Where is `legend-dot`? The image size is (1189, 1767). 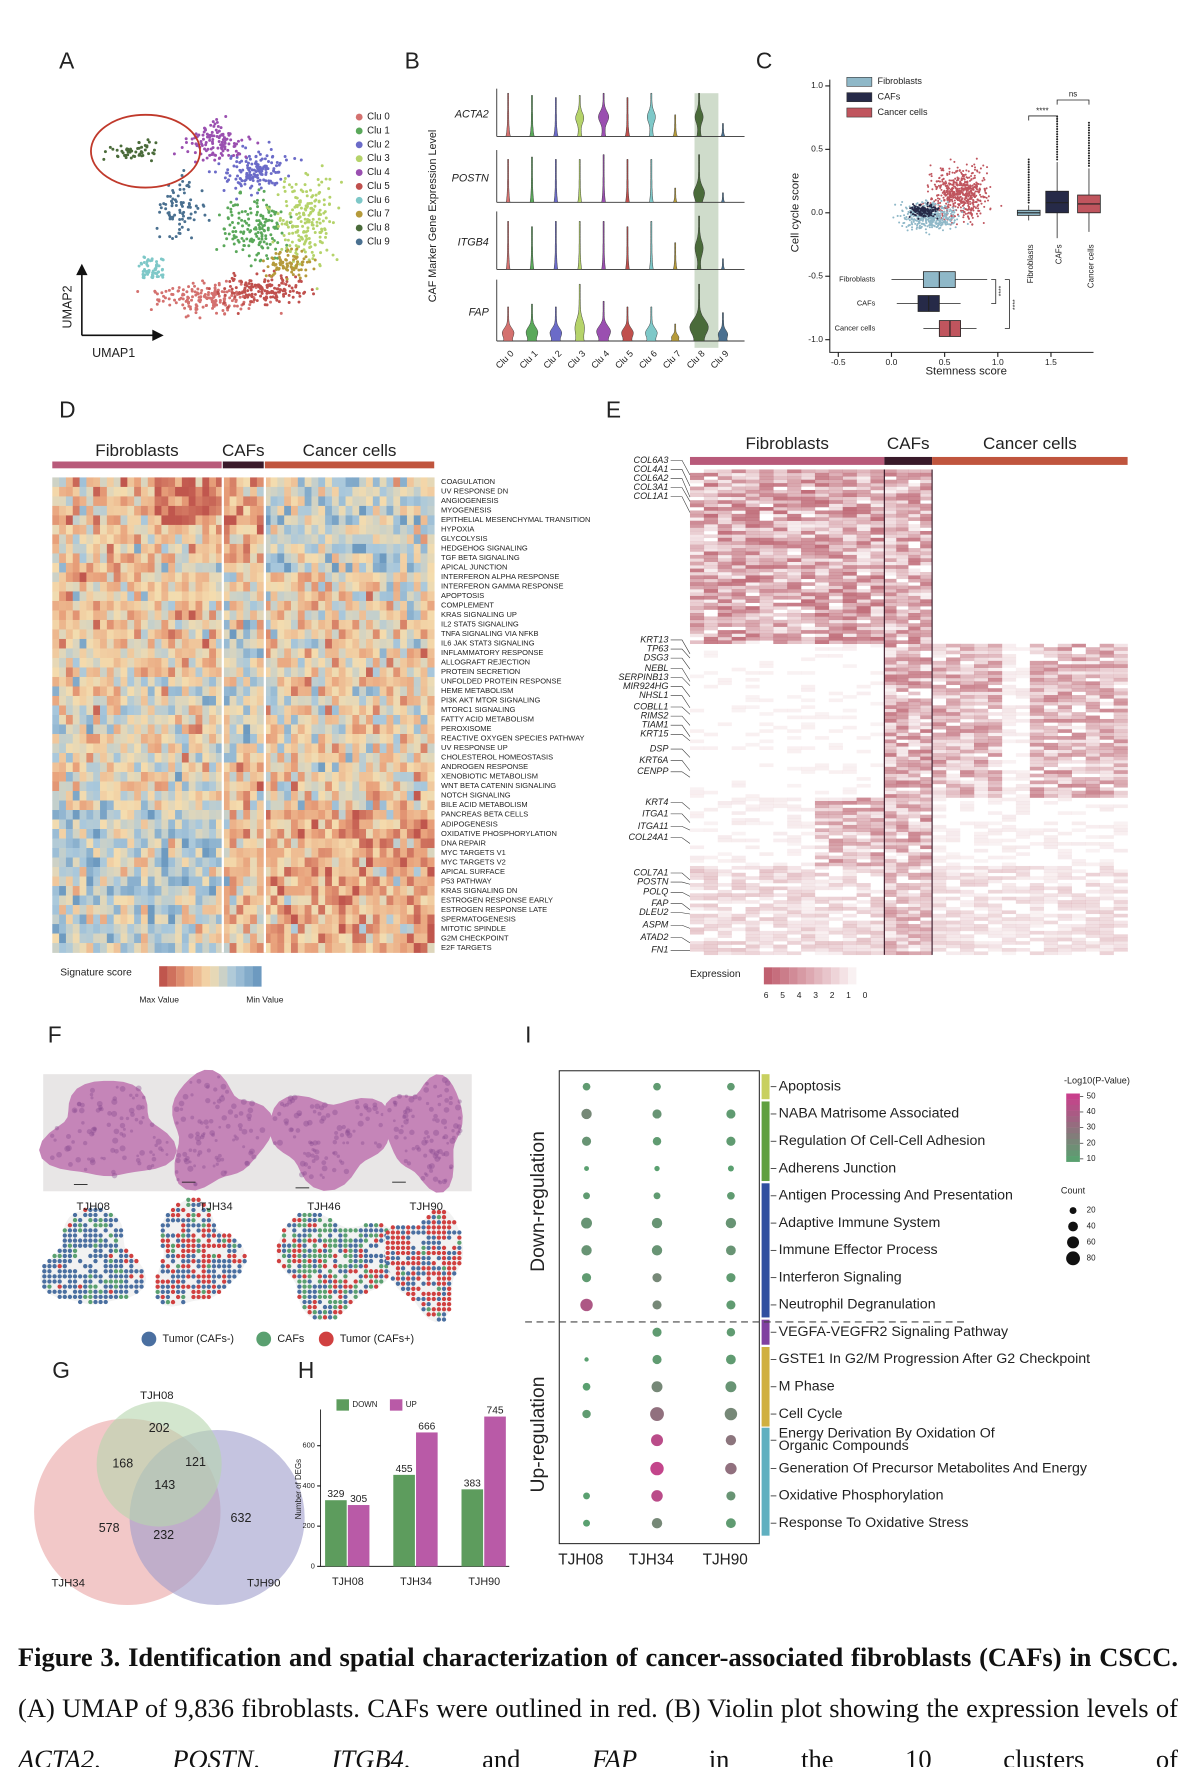 legend-dot is located at coordinates (359, 159).